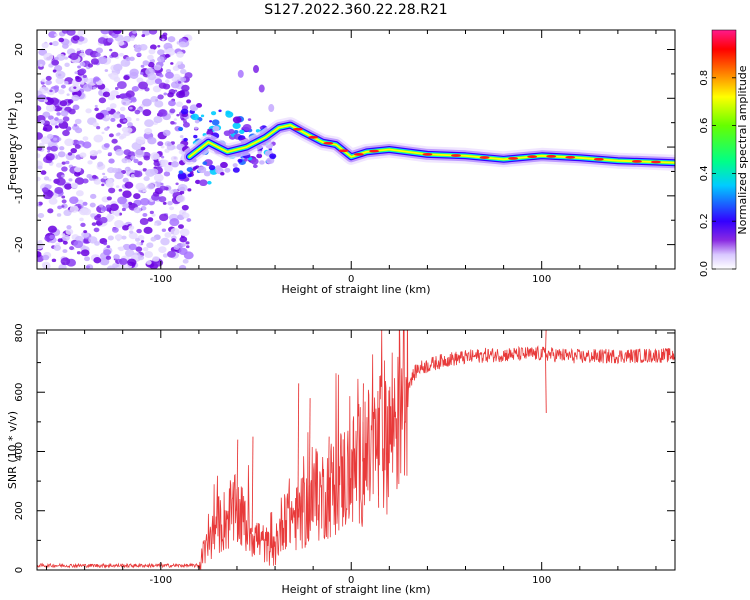  What do you see at coordinates (19, 196) in the screenshot?
I see `spectrogram-y-tick-label: -10` at bounding box center [19, 196].